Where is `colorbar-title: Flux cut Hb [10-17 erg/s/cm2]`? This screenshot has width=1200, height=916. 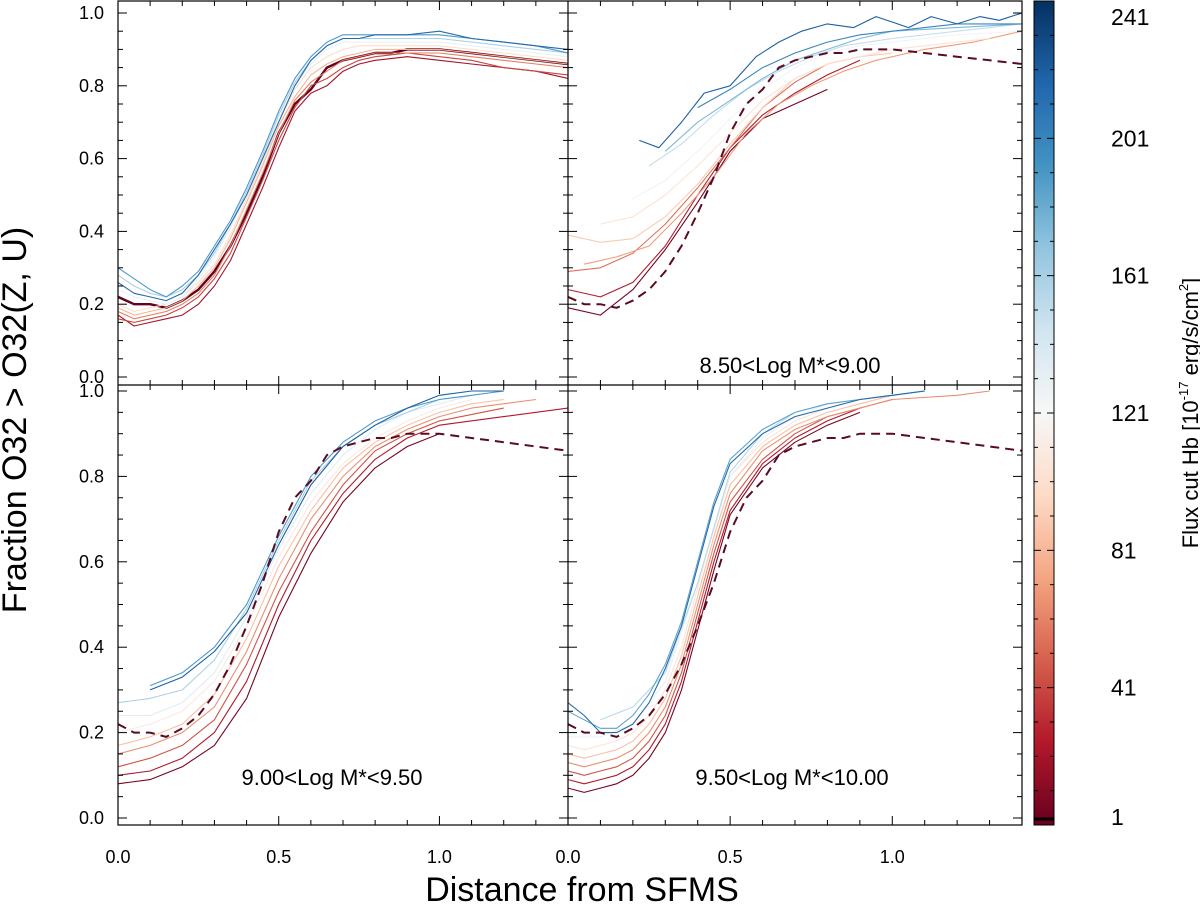 colorbar-title: Flux cut Hb [10-17 erg/s/cm2] is located at coordinates (1188, 413).